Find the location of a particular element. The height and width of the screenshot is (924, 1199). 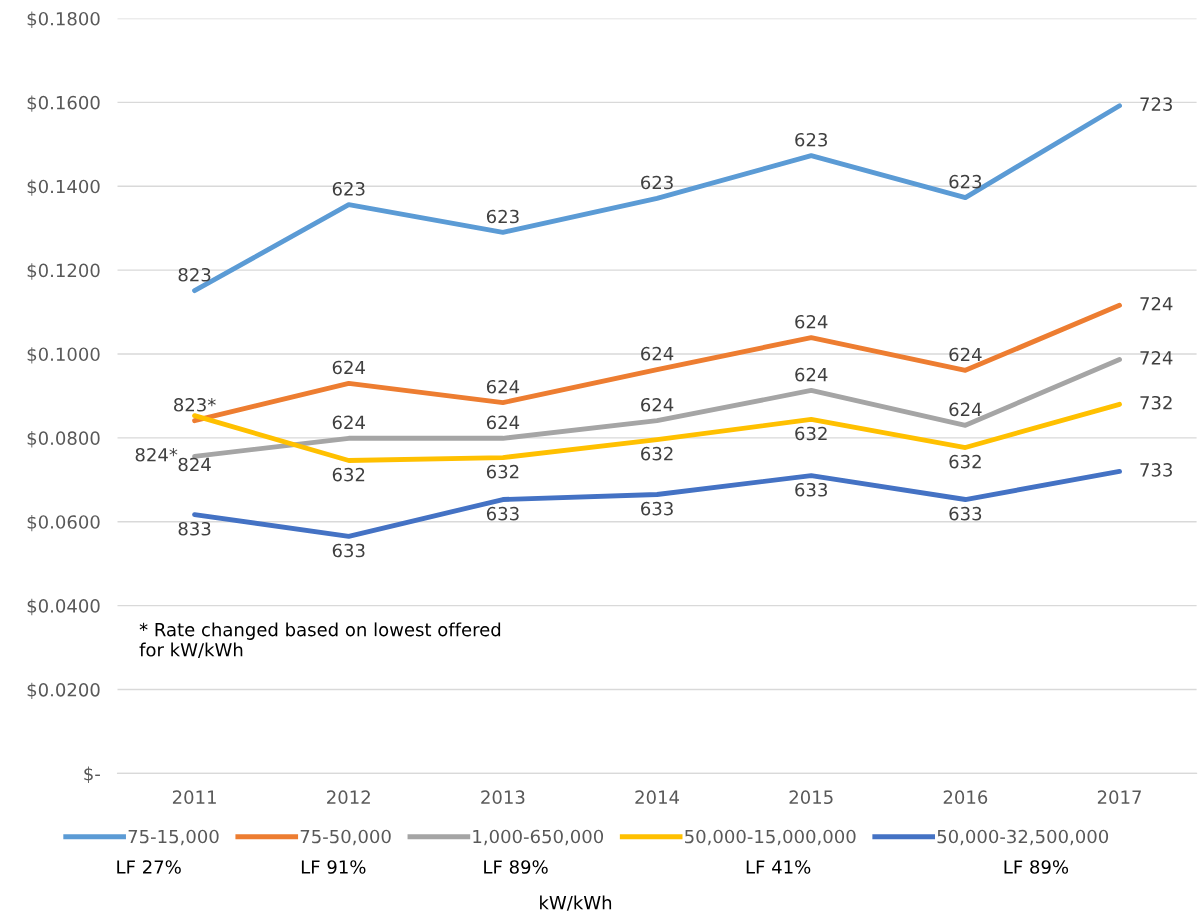

legend-label: 75-50,000 is located at coordinates (345, 837).